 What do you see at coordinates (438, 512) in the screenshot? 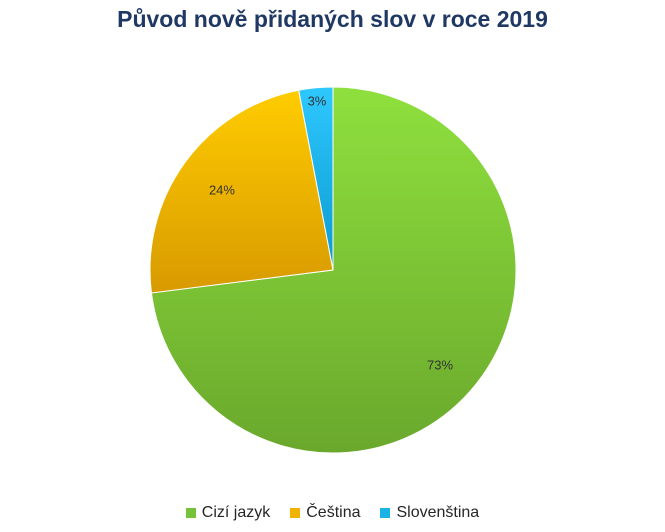
I see `legend-label-slovenstina: Slovenština` at bounding box center [438, 512].